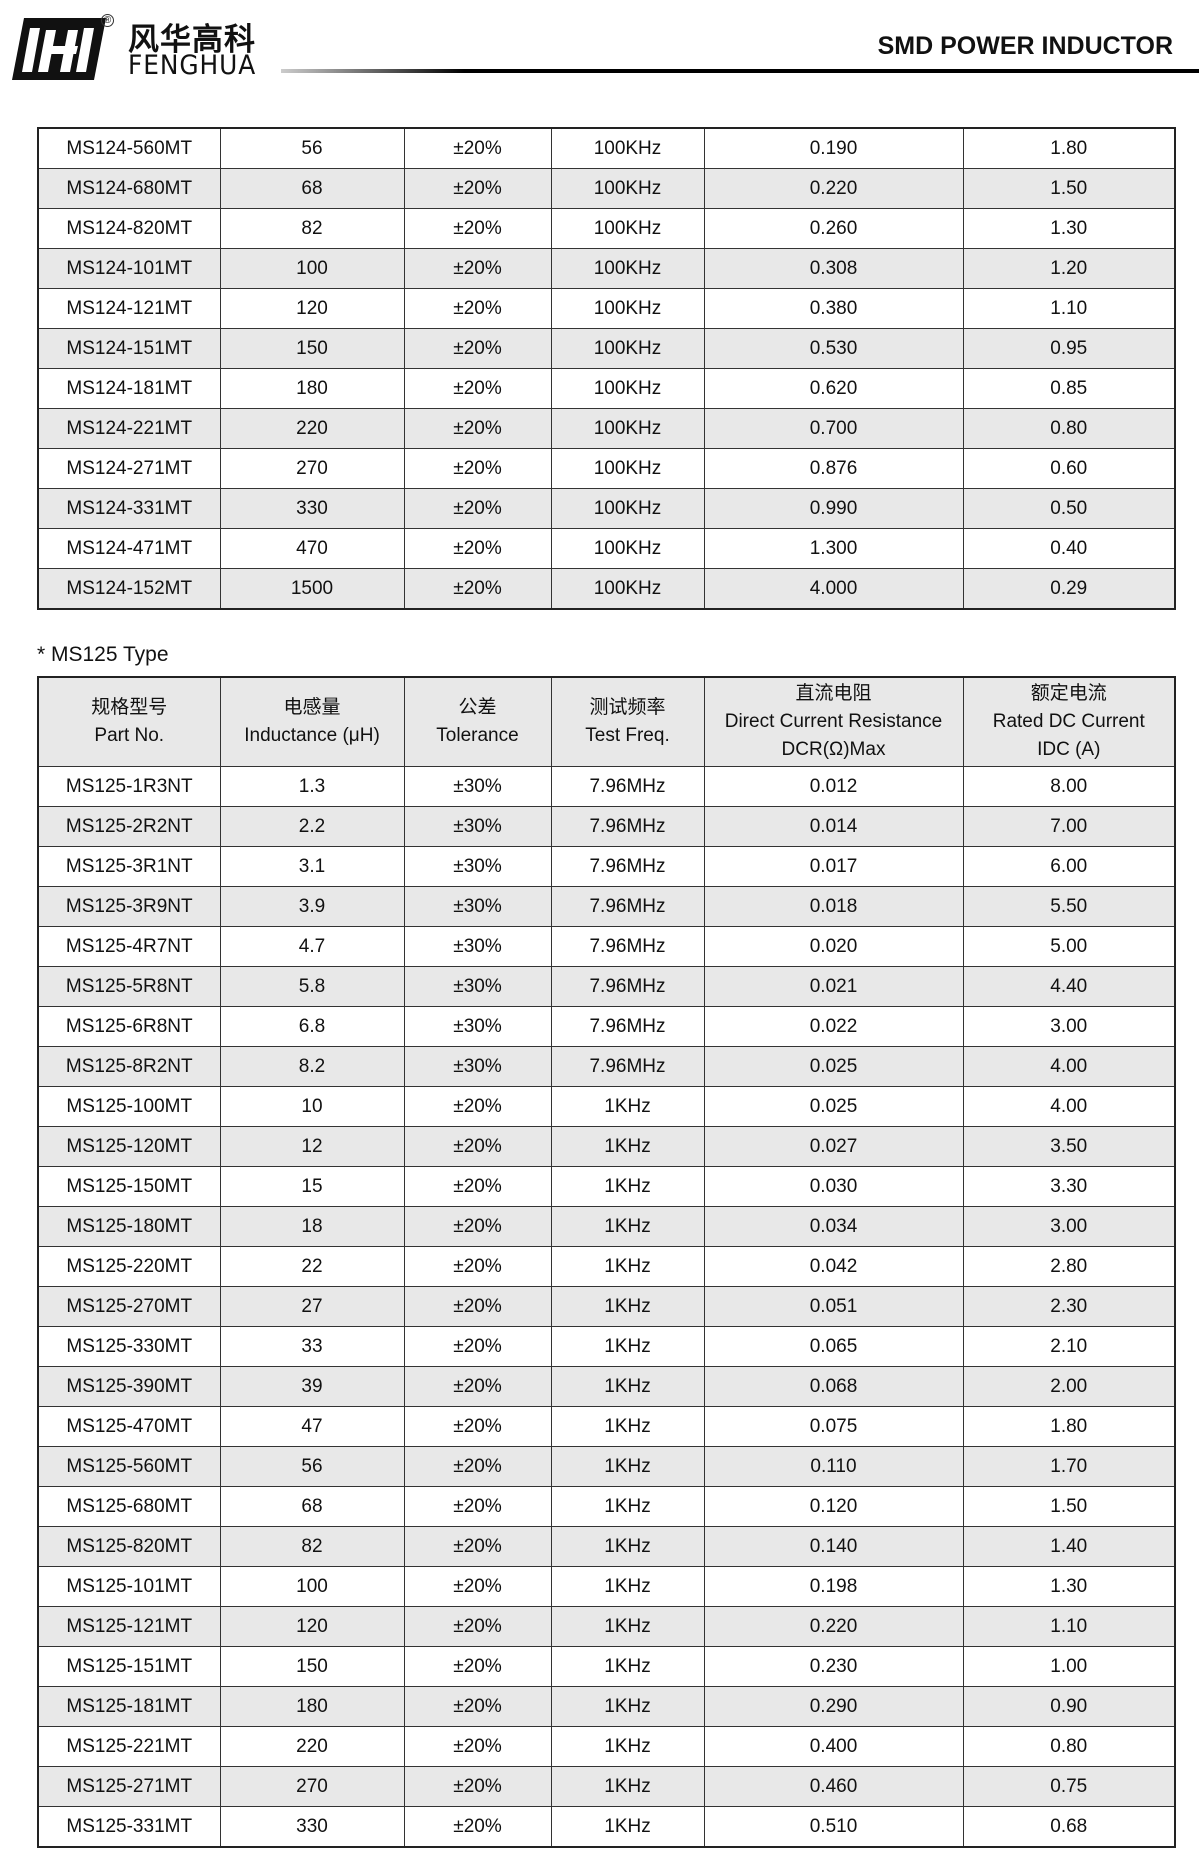  Describe the element at coordinates (833, 1786) in the screenshot. I see `table-cell: 0.460` at that location.